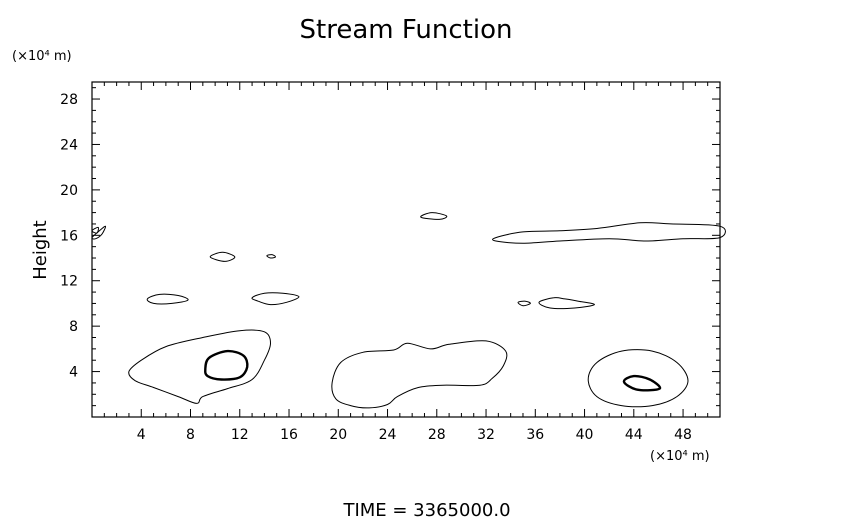 This screenshot has height=519, width=854. Describe the element at coordinates (190, 435) in the screenshot. I see `x-tick-label: 8` at that location.